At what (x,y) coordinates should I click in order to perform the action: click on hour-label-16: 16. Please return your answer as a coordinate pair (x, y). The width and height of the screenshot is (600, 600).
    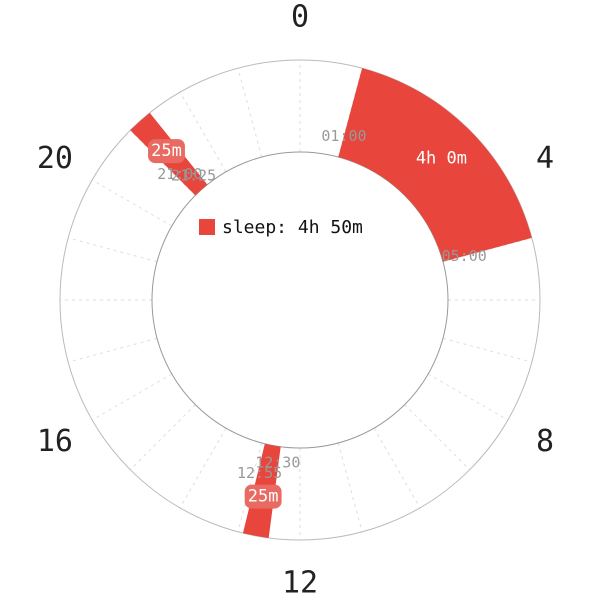
    Looking at the image, I should click on (55, 441).